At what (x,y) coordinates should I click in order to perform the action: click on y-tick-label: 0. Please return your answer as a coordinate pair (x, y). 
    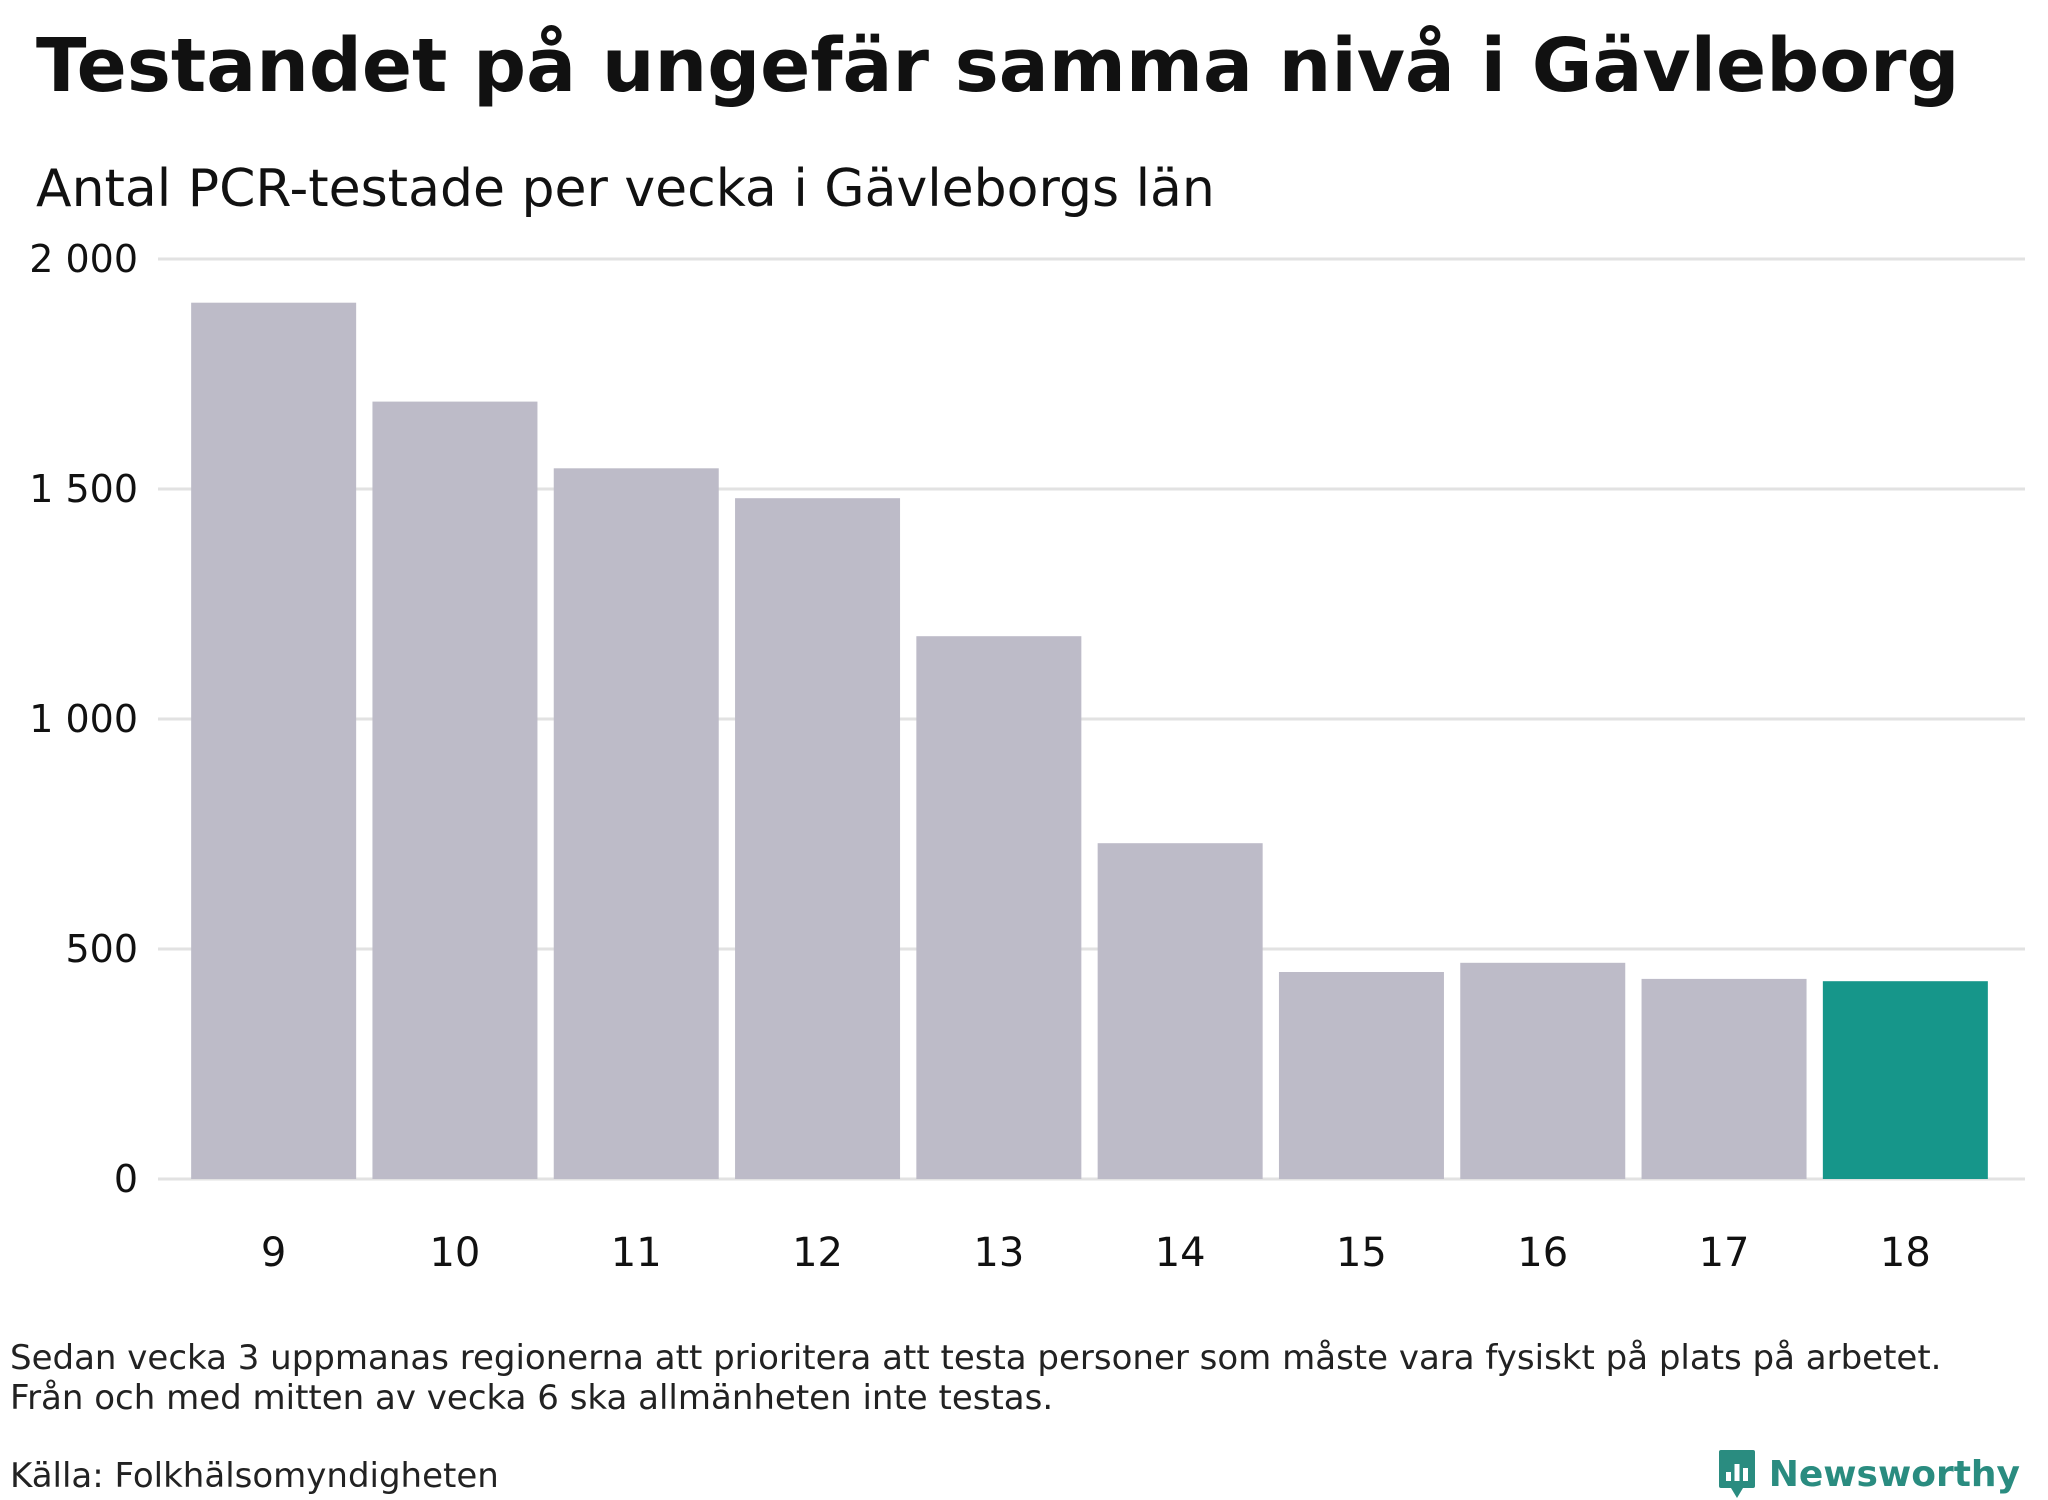
    Looking at the image, I should click on (126, 1179).